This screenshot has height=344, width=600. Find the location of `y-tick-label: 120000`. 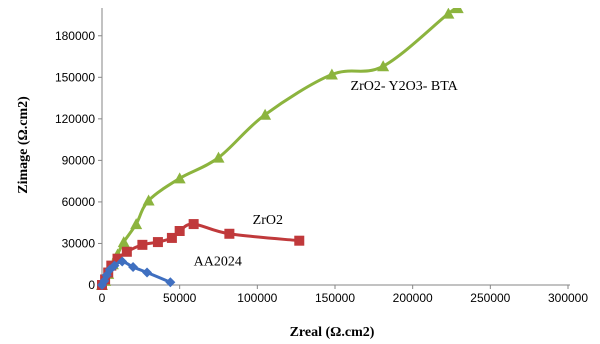

y-tick-label: 120000 is located at coordinates (75, 119).